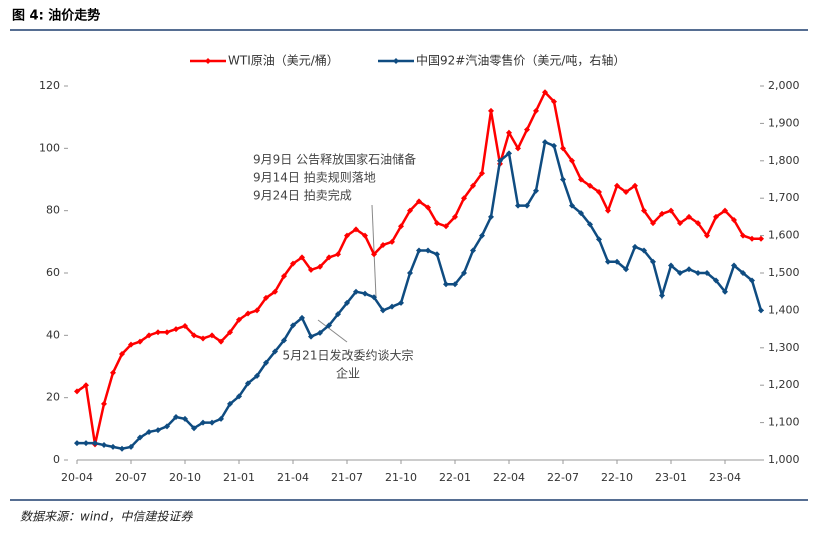 The height and width of the screenshot is (535, 818). I want to click on x-tick-label: 22-04, so click(509, 477).